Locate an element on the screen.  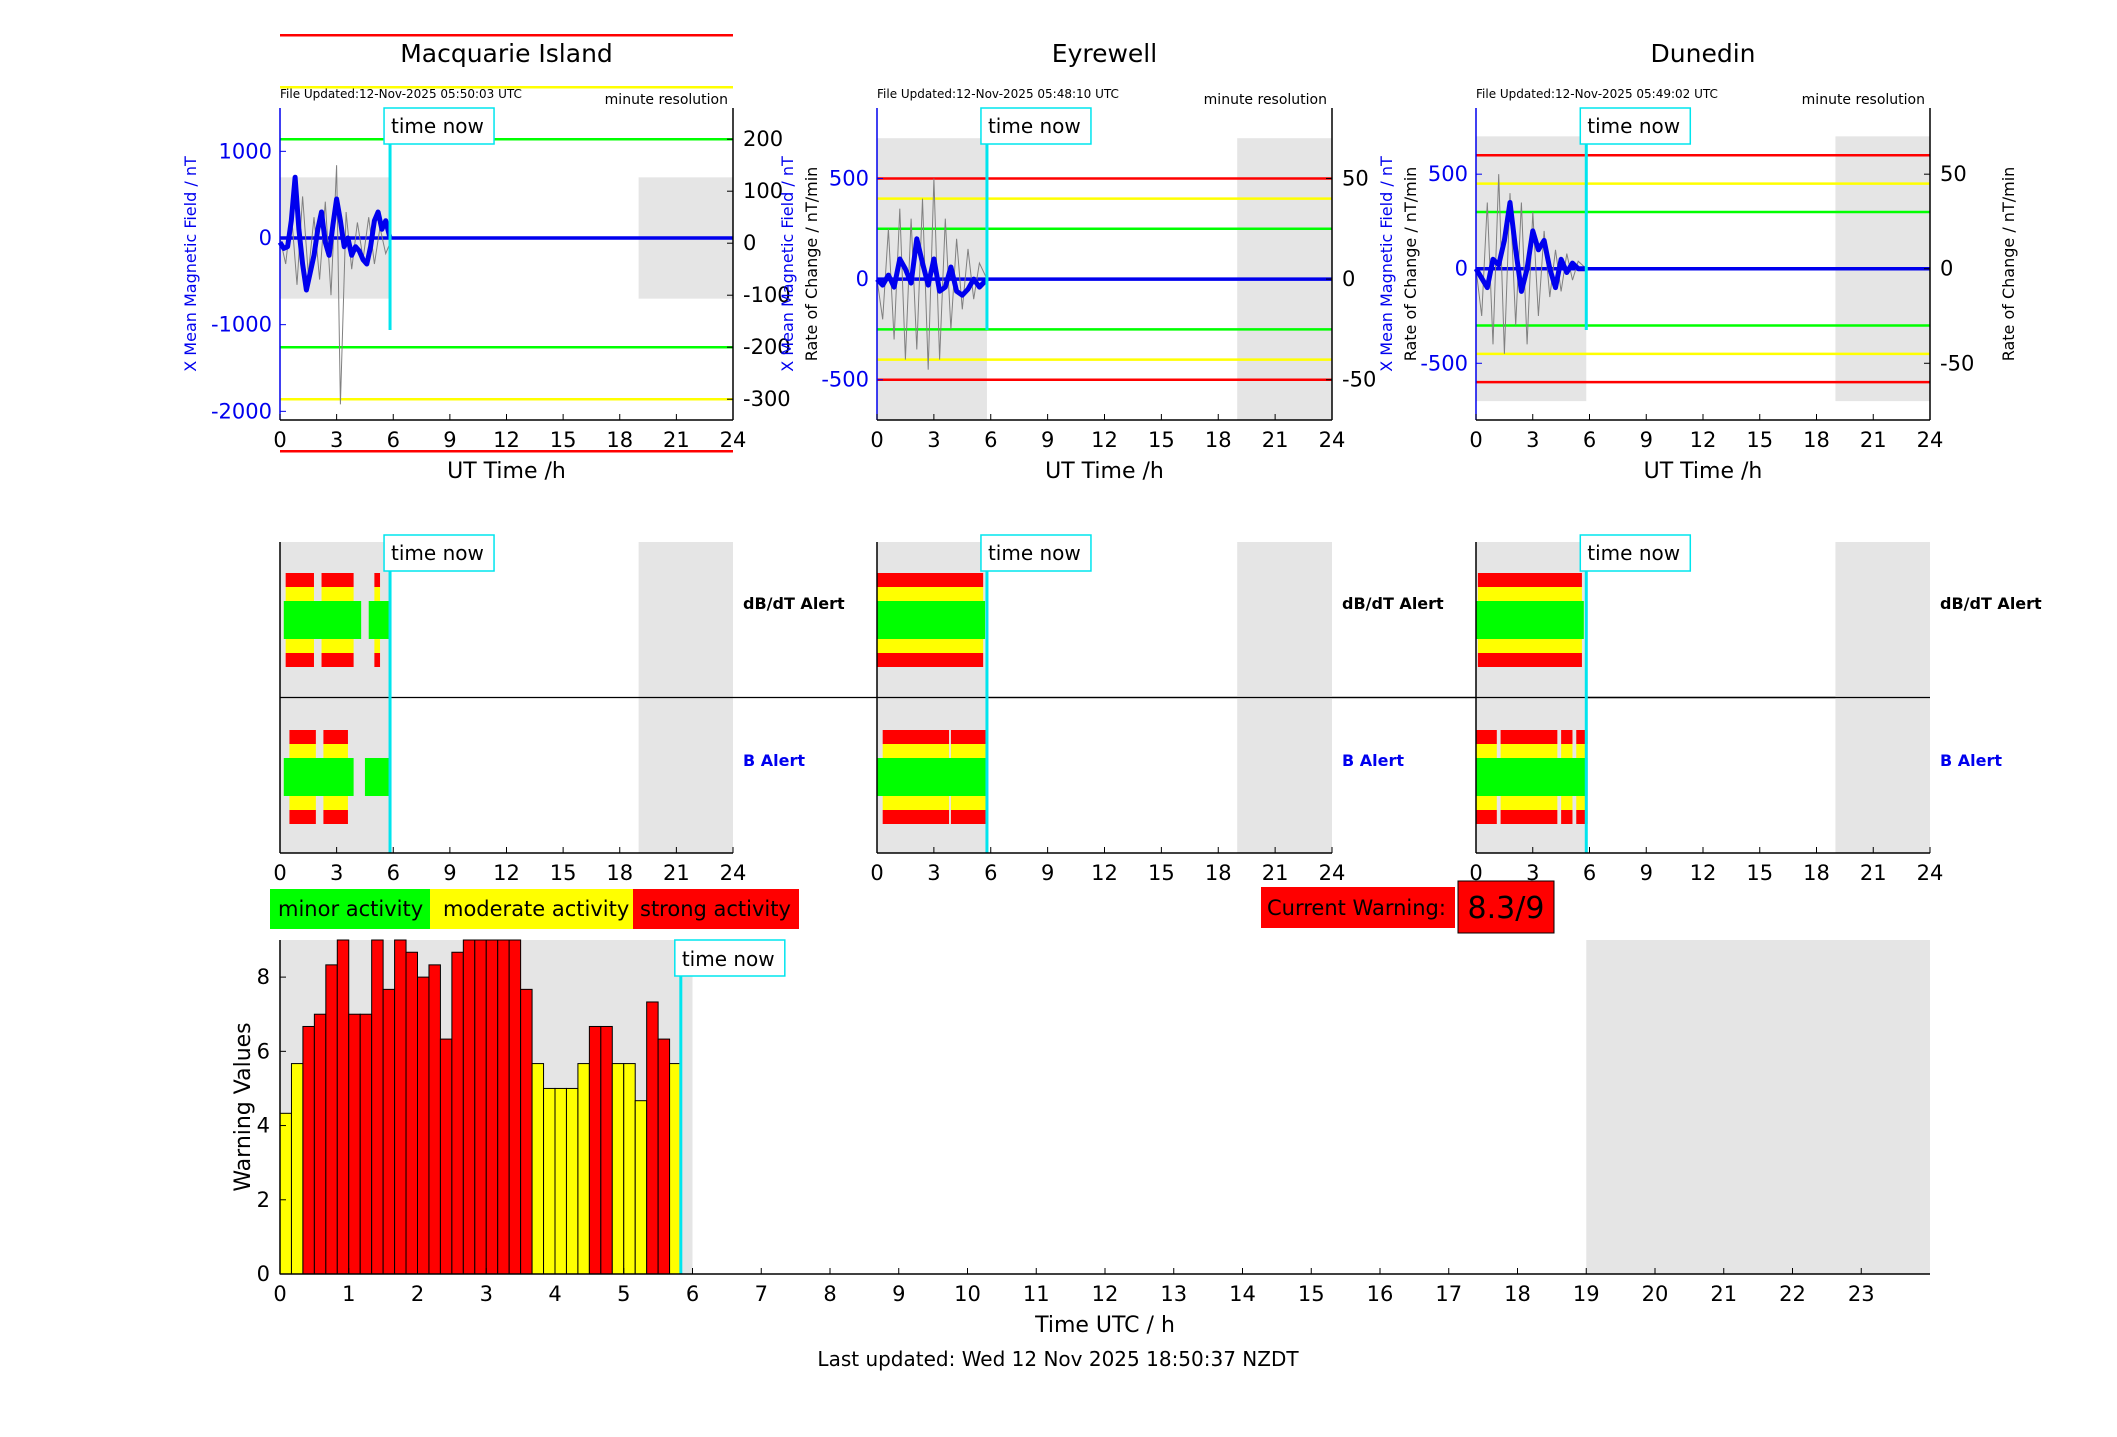
x-tick-label: 15 is located at coordinates (1759, 440).